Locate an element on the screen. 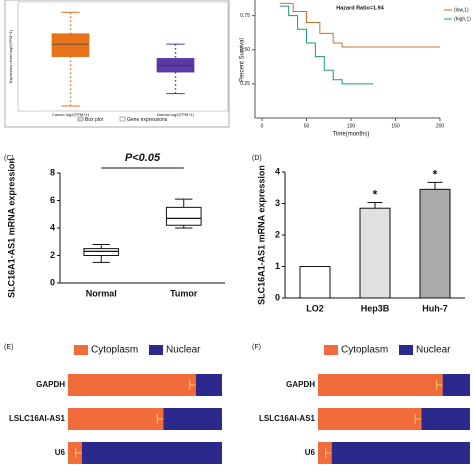 This screenshot has width=474, height=474. legend-label: (low,1) is located at coordinates (461, 10).